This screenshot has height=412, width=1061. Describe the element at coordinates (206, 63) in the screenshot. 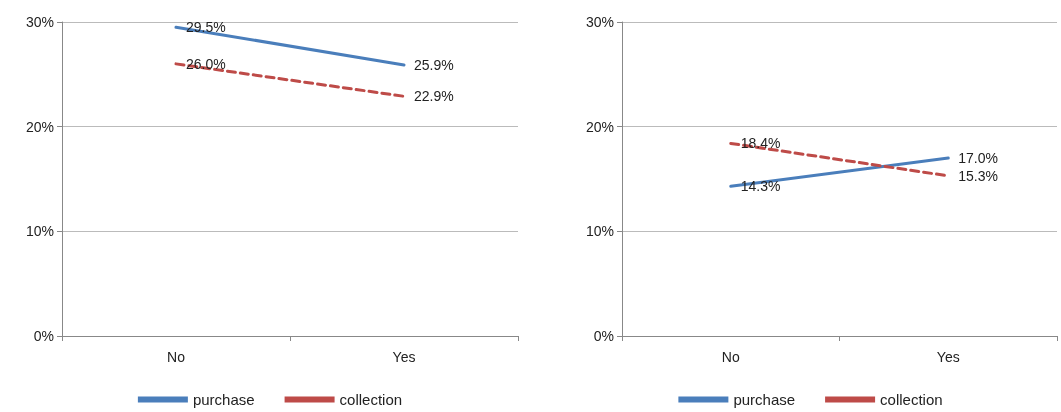

I see `data-label: 26.0%` at that location.